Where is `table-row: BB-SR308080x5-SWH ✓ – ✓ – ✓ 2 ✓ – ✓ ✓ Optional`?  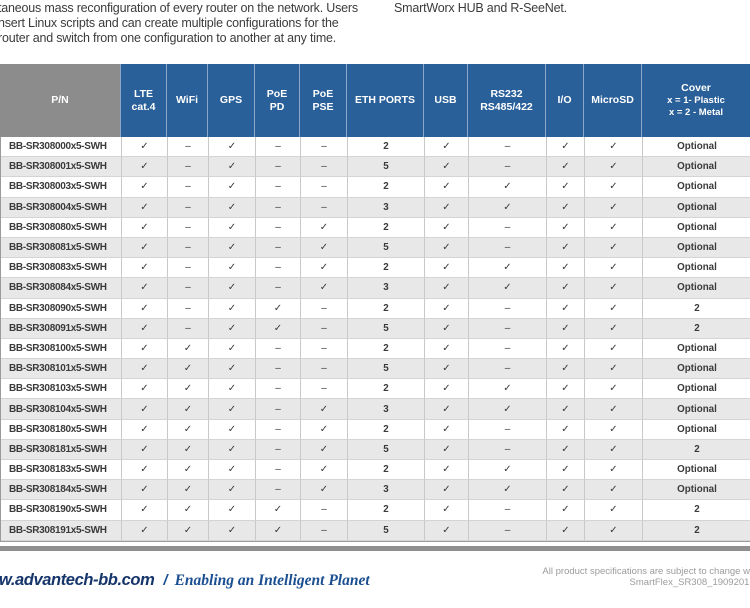
table-row: BB-SR308080x5-SWH ✓ – ✓ – ✓ 2 ✓ – ✓ ✓ Optional is located at coordinates (375, 227).